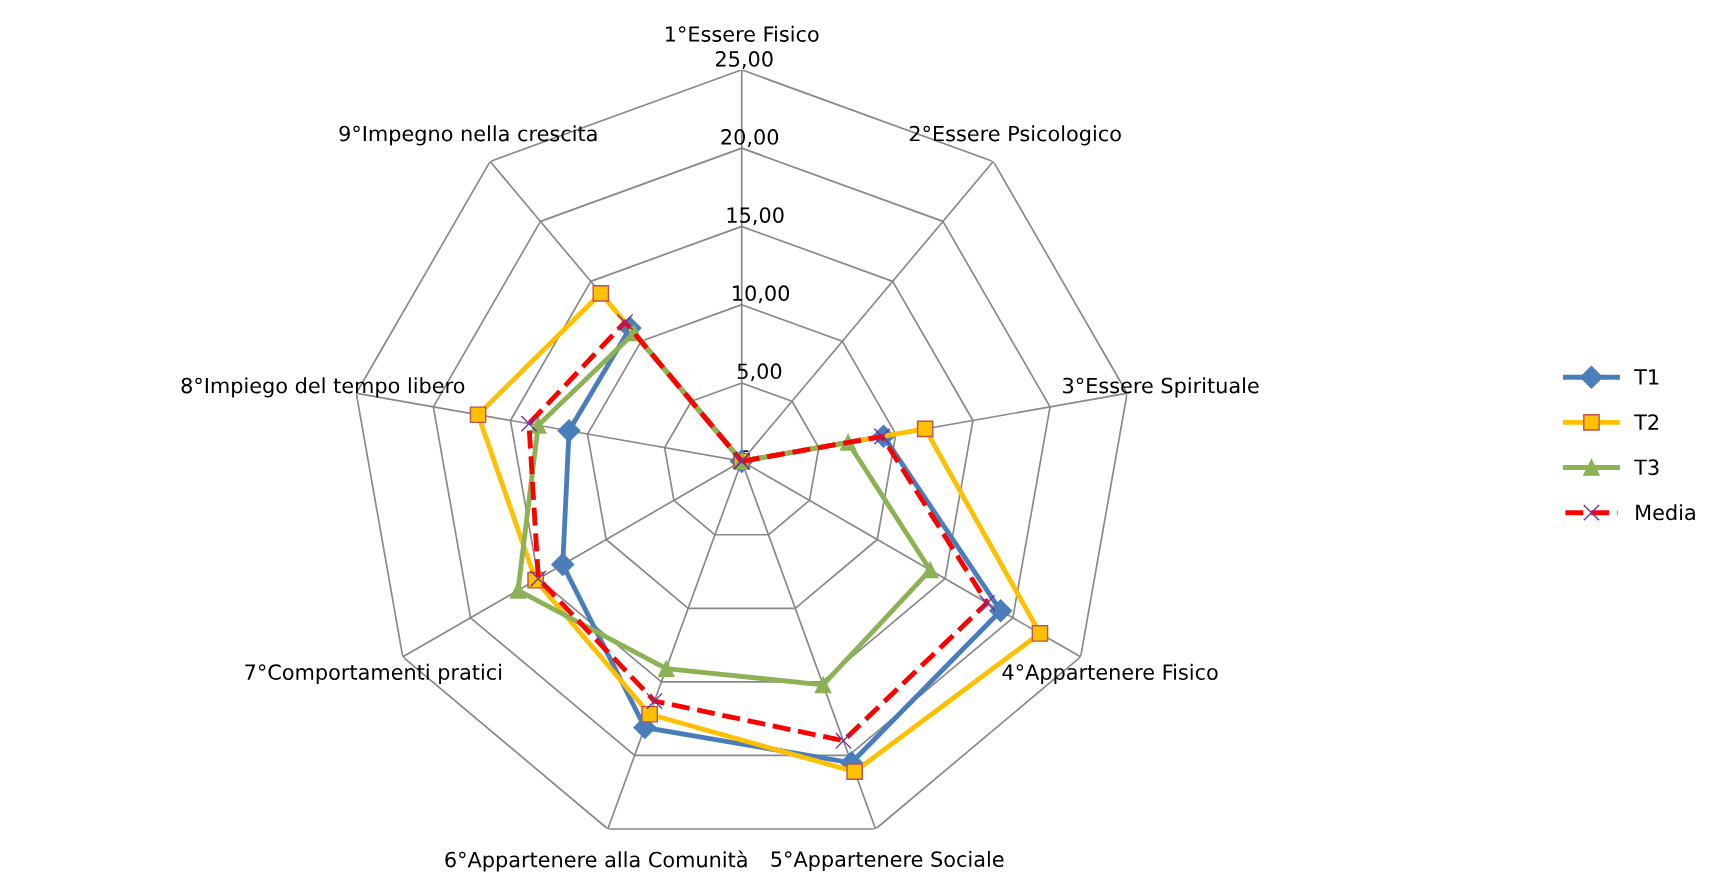  What do you see at coordinates (759, 372) in the screenshot?
I see `y-tick-label: 5,00` at bounding box center [759, 372].